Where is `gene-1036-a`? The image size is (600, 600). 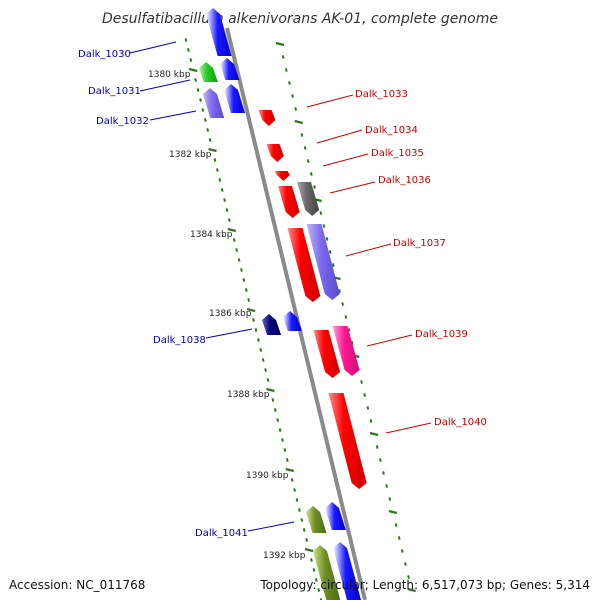 gene-1036-a is located at coordinates (289, 202).